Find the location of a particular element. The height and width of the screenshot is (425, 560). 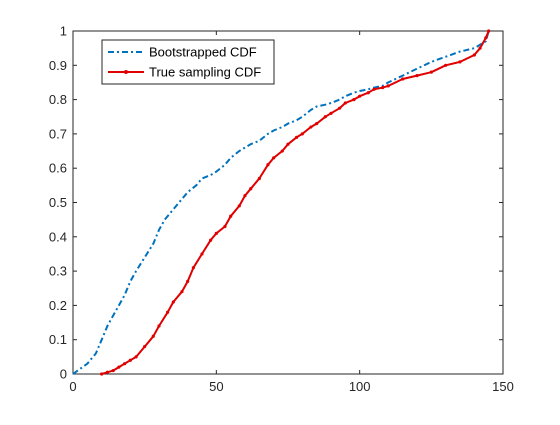

y-tick-label: 0.7 is located at coordinates (58, 133).